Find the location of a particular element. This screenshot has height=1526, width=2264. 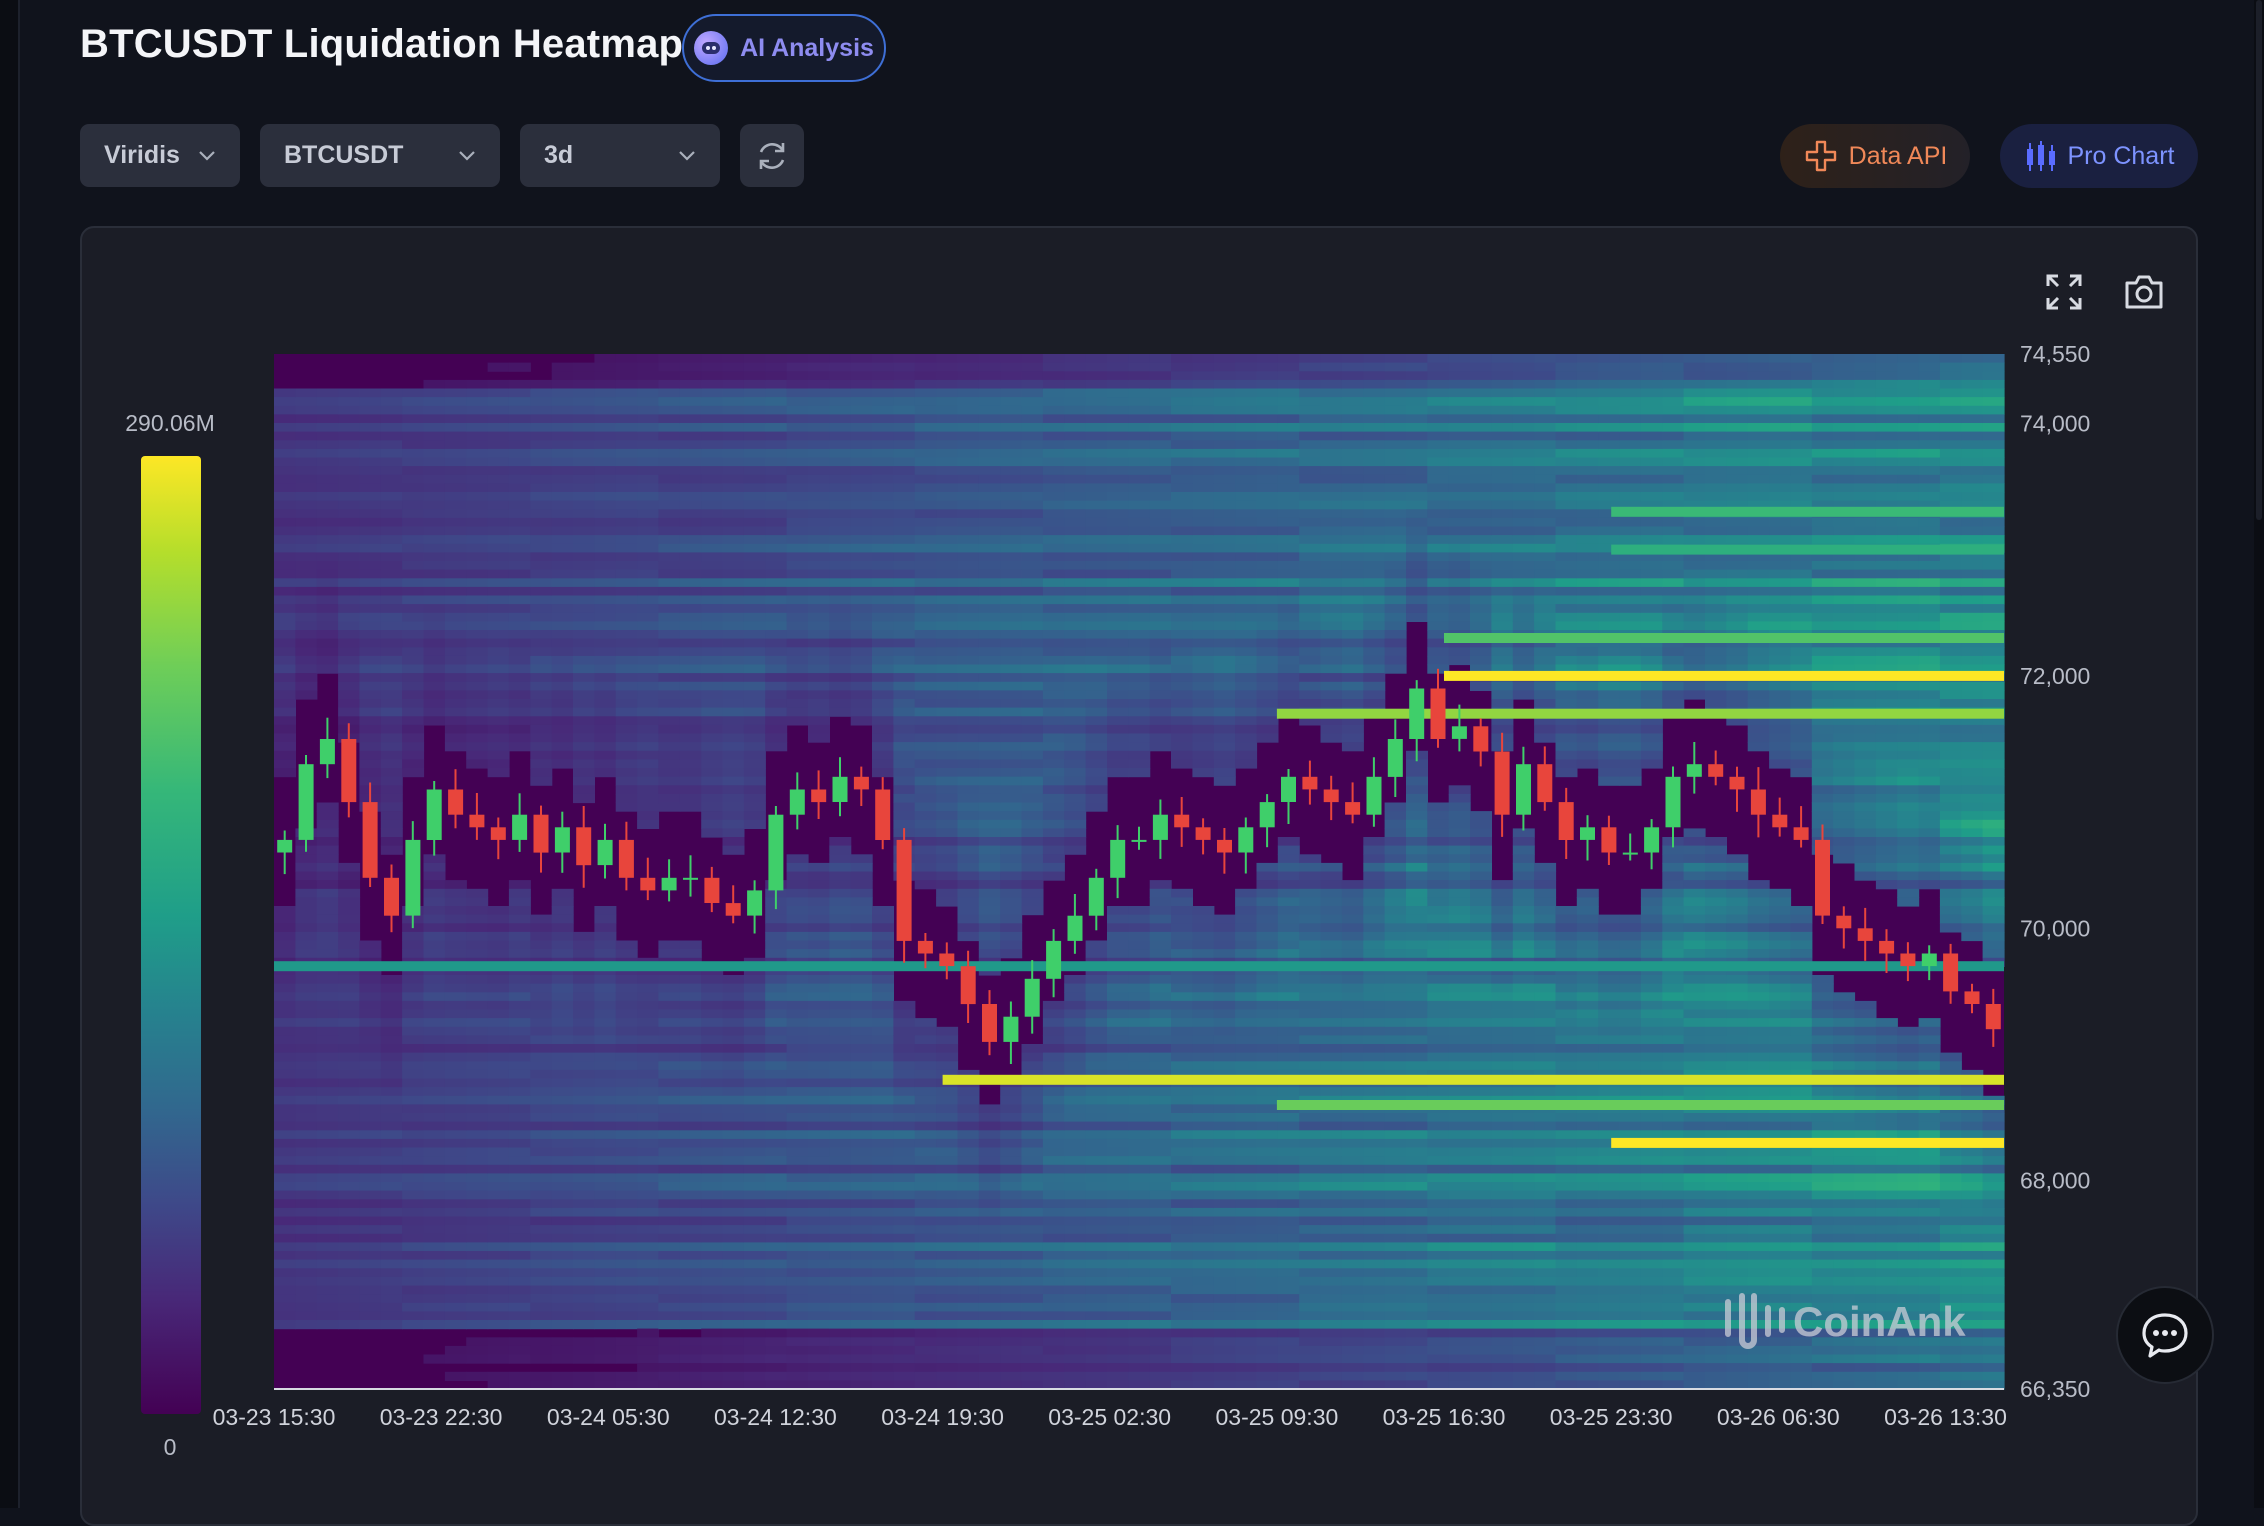

pro-chart-button: Pro Chart is located at coordinates (2099, 156).